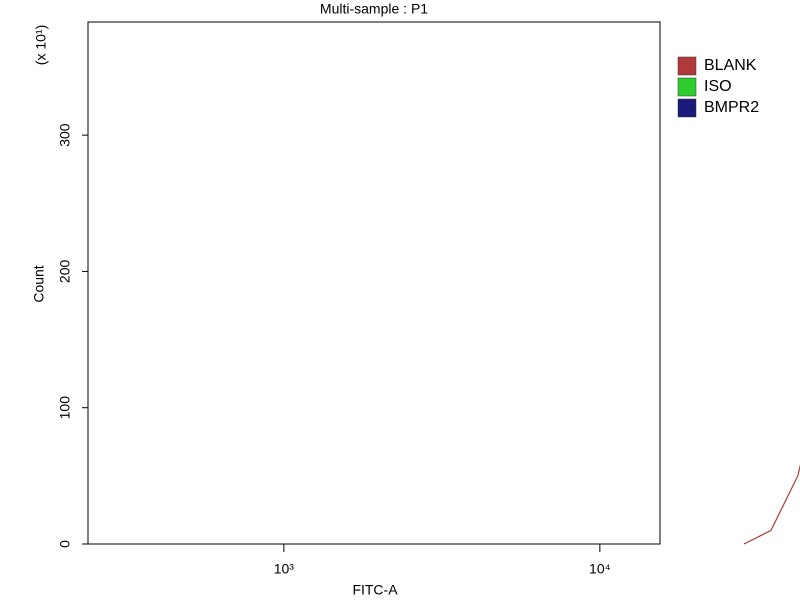 Image resolution: width=800 pixels, height=600 pixels. What do you see at coordinates (39, 283) in the screenshot?
I see `y-axis-label: Count` at bounding box center [39, 283].